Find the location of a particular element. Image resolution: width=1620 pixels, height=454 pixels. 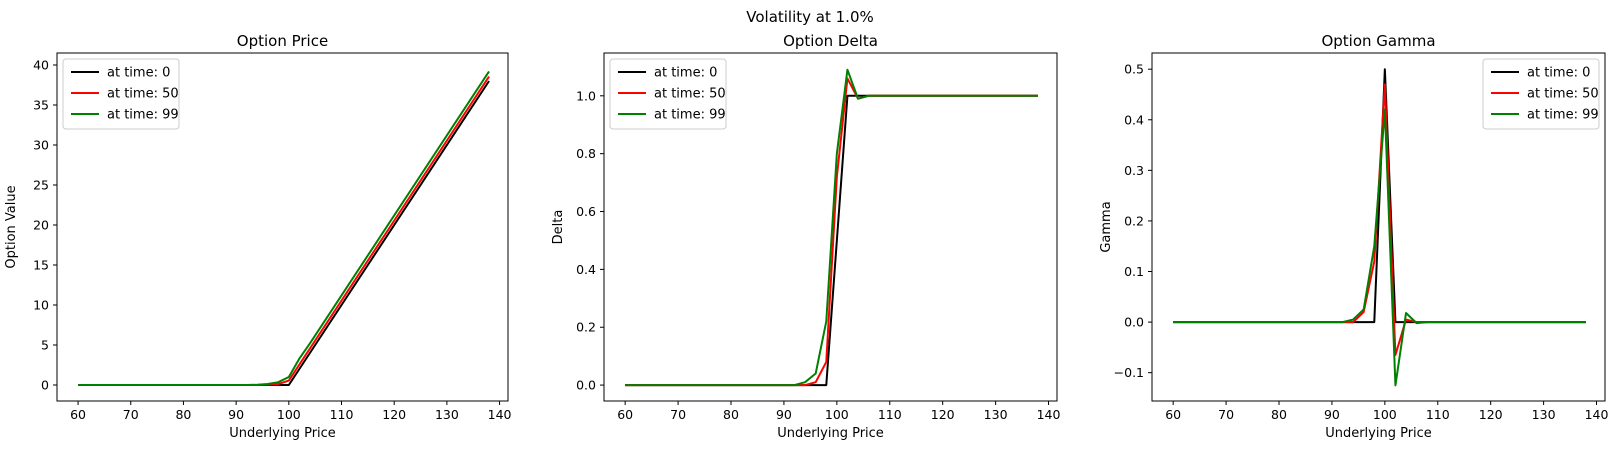

panel-title: Option Price is located at coordinates (282, 41).